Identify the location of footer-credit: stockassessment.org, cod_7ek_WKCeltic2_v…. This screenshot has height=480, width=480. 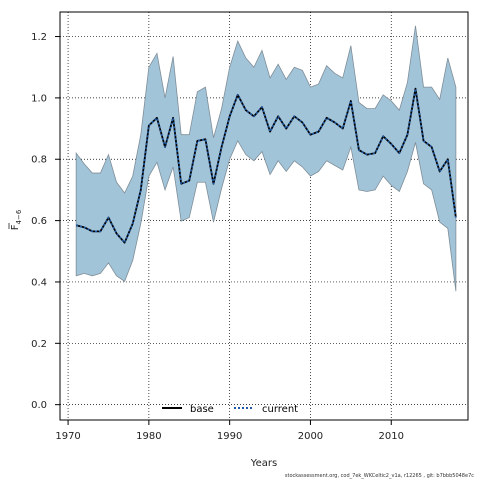
(379, 476).